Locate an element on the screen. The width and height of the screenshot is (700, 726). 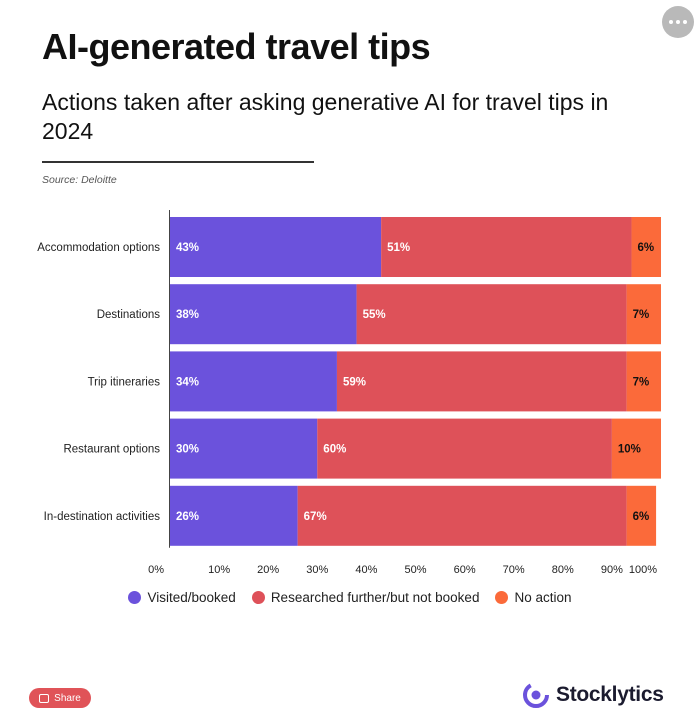
x-tick-label: 20% is located at coordinates (268, 570).